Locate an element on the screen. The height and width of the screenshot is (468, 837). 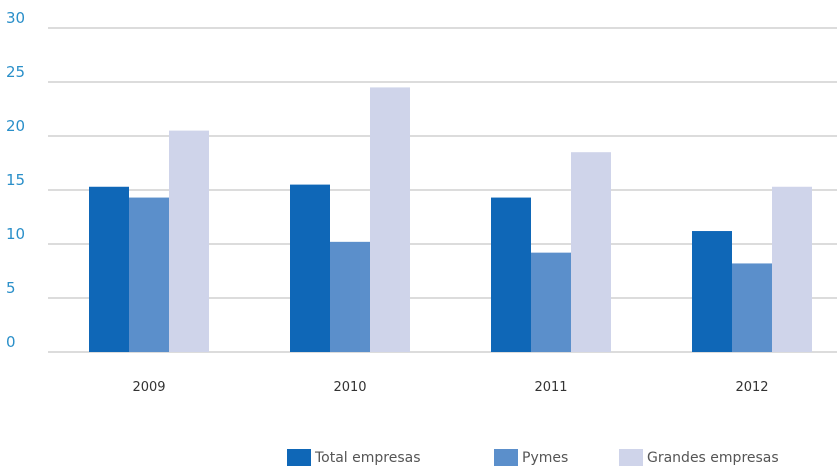
y-tick-label-20: 20 is located at coordinates (15, 126).